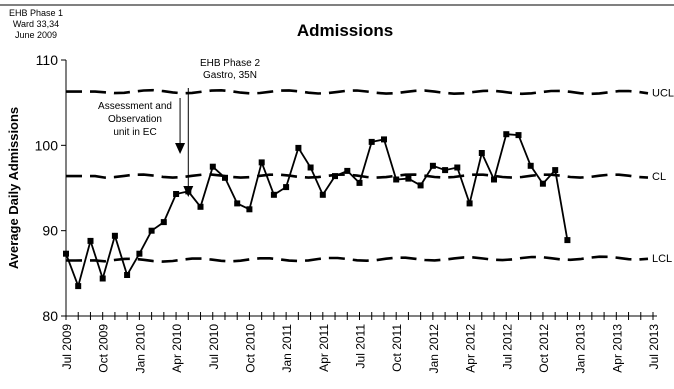  What do you see at coordinates (177, 348) in the screenshot?
I see `x-tick-label: Apr 2010` at bounding box center [177, 348].